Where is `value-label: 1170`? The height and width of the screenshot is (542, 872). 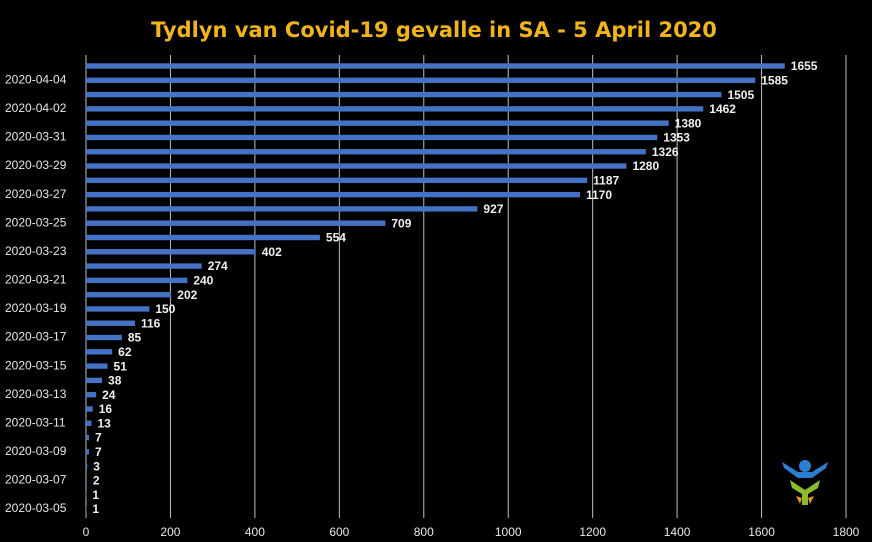 value-label: 1170 is located at coordinates (599, 195).